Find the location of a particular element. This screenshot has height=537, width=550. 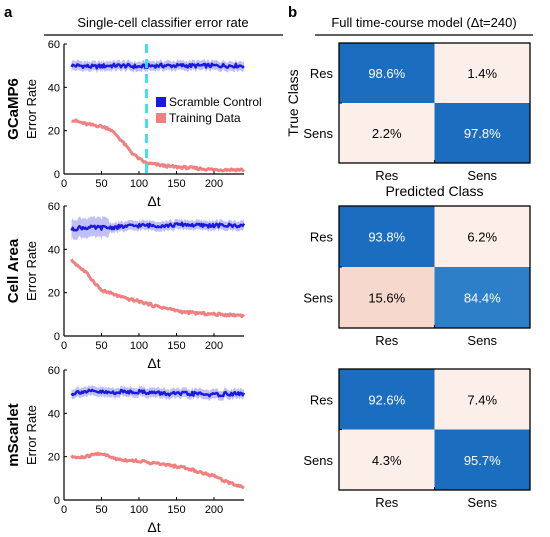

cm-cell-label: 1.4% is located at coordinates (482, 73).